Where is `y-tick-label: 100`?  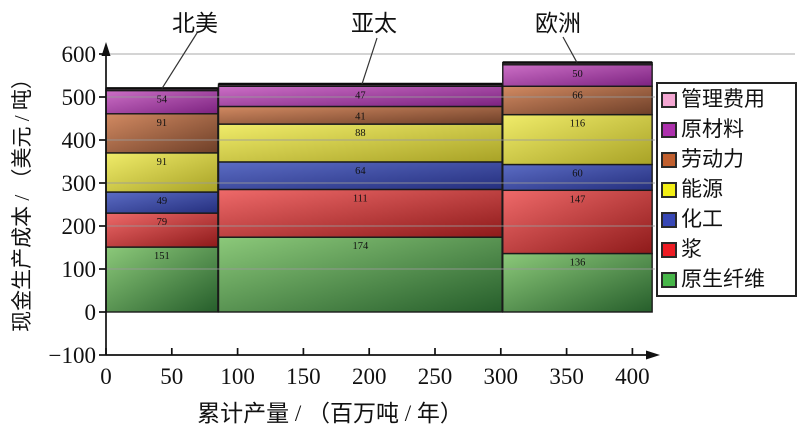 y-tick-label: 100 is located at coordinates (79, 269).